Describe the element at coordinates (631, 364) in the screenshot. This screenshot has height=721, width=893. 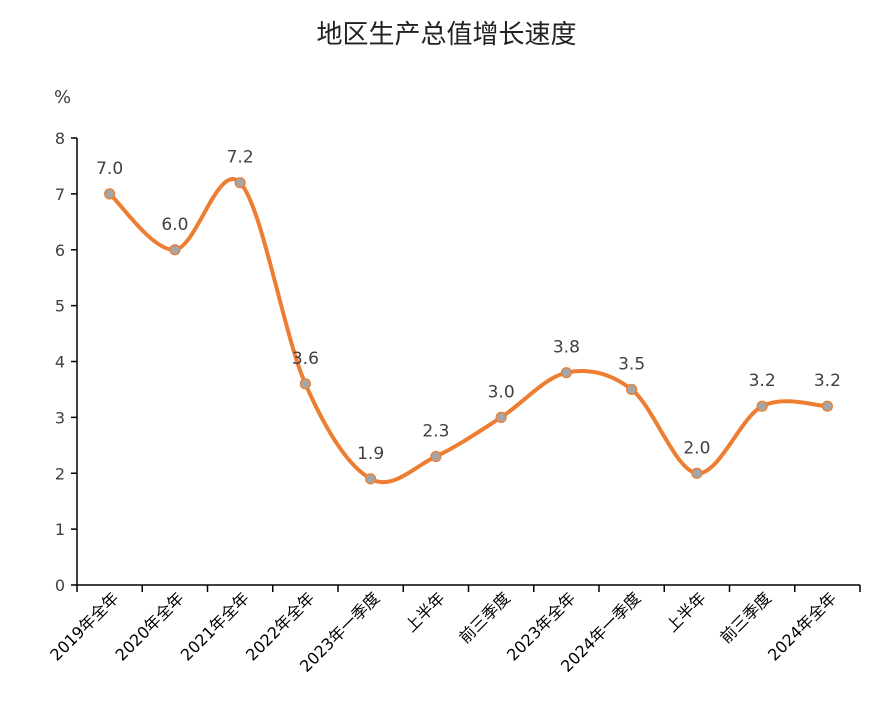
I see `data-label: 3.5` at that location.